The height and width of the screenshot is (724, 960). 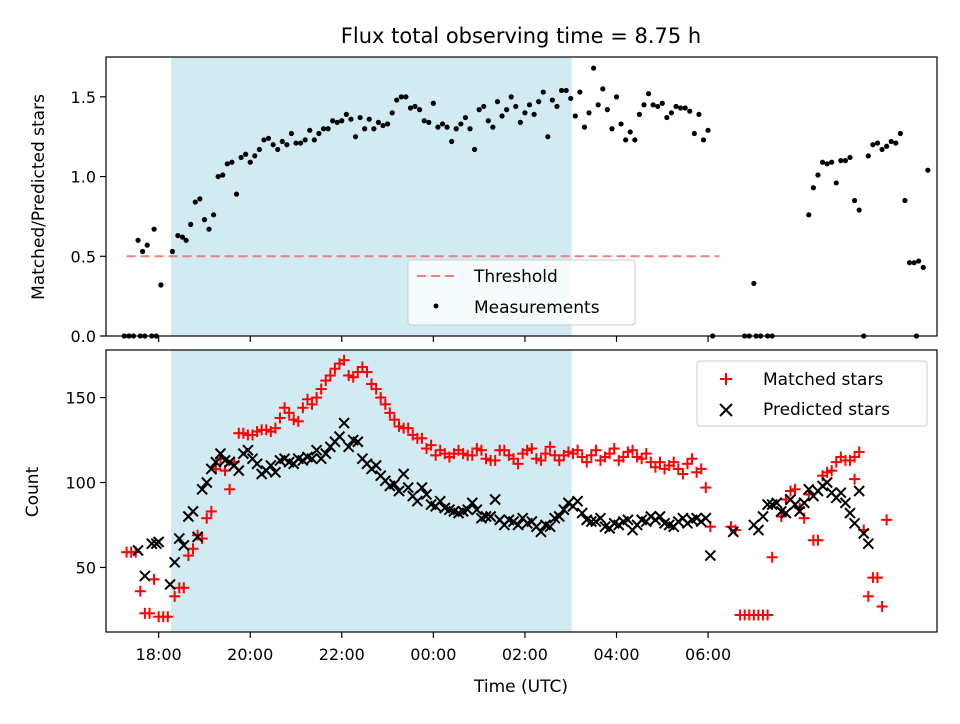 I want to click on bottom-y-ticks: 50 100 150, so click(x=85, y=483).